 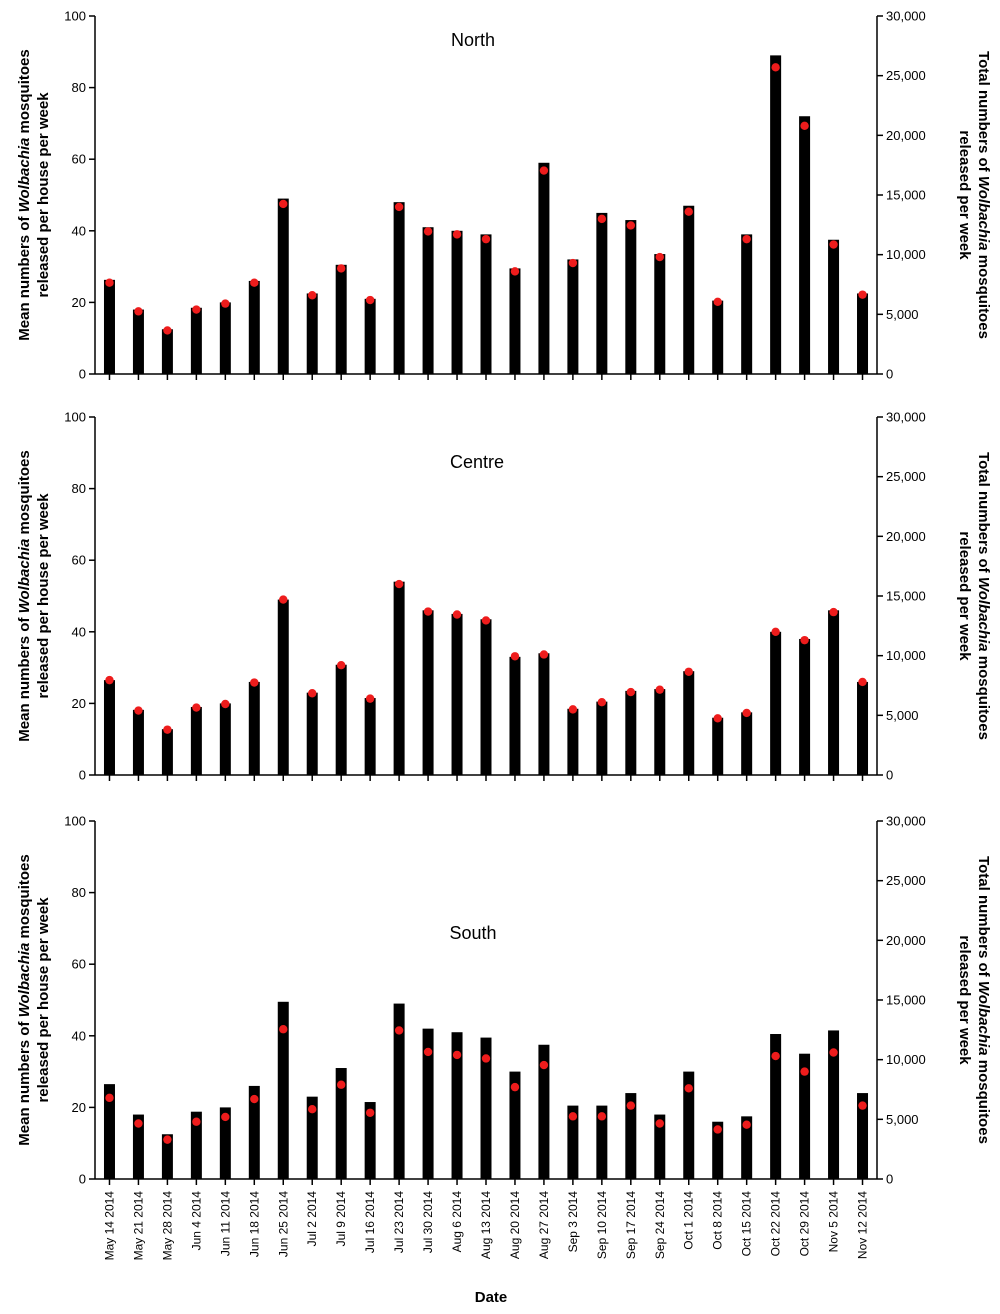 What do you see at coordinates (834, 1222) in the screenshot?
I see `date-label: Nov 5 2014` at bounding box center [834, 1222].